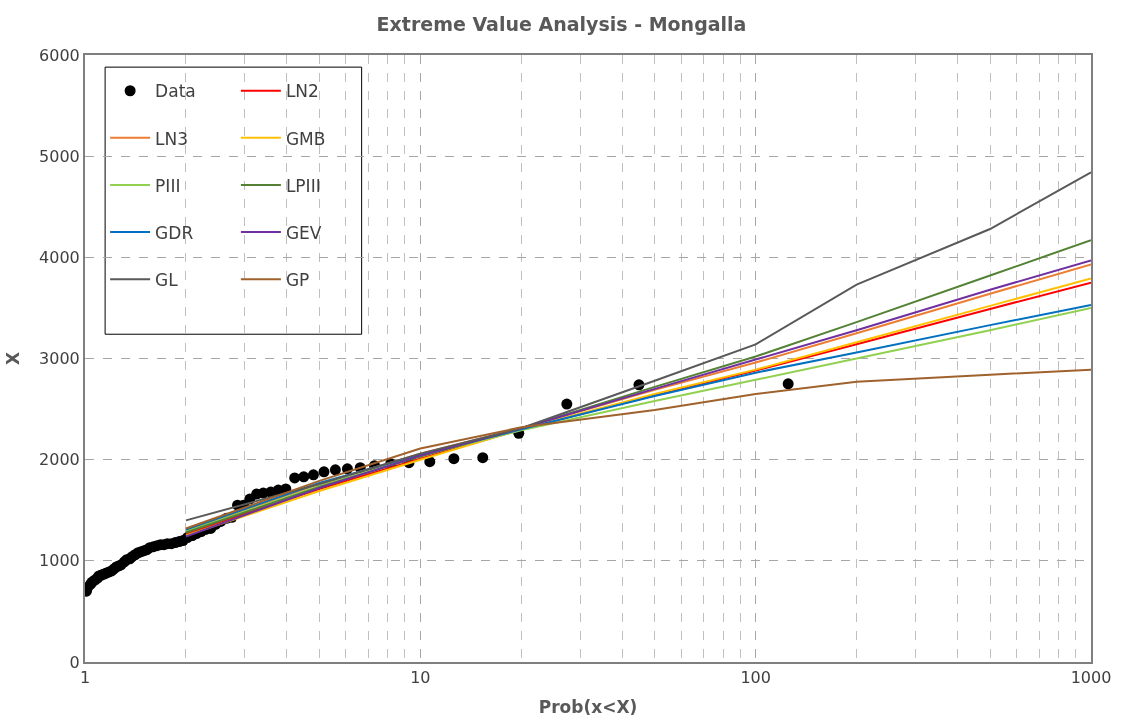 This screenshot has height=726, width=1123. I want to click on y-tick-label: 4000, so click(59, 257).